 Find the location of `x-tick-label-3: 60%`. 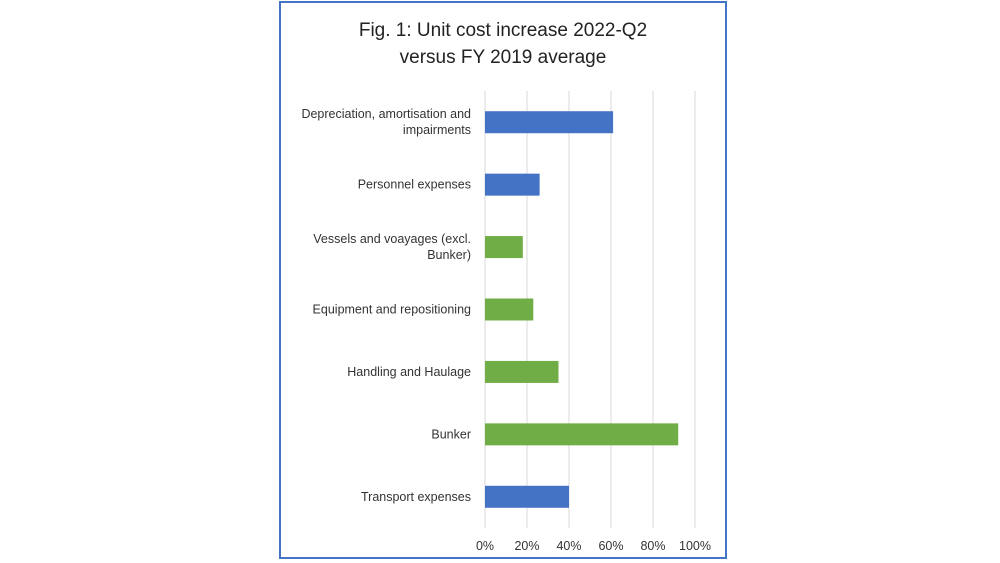

x-tick-label-3: 60% is located at coordinates (610, 546).